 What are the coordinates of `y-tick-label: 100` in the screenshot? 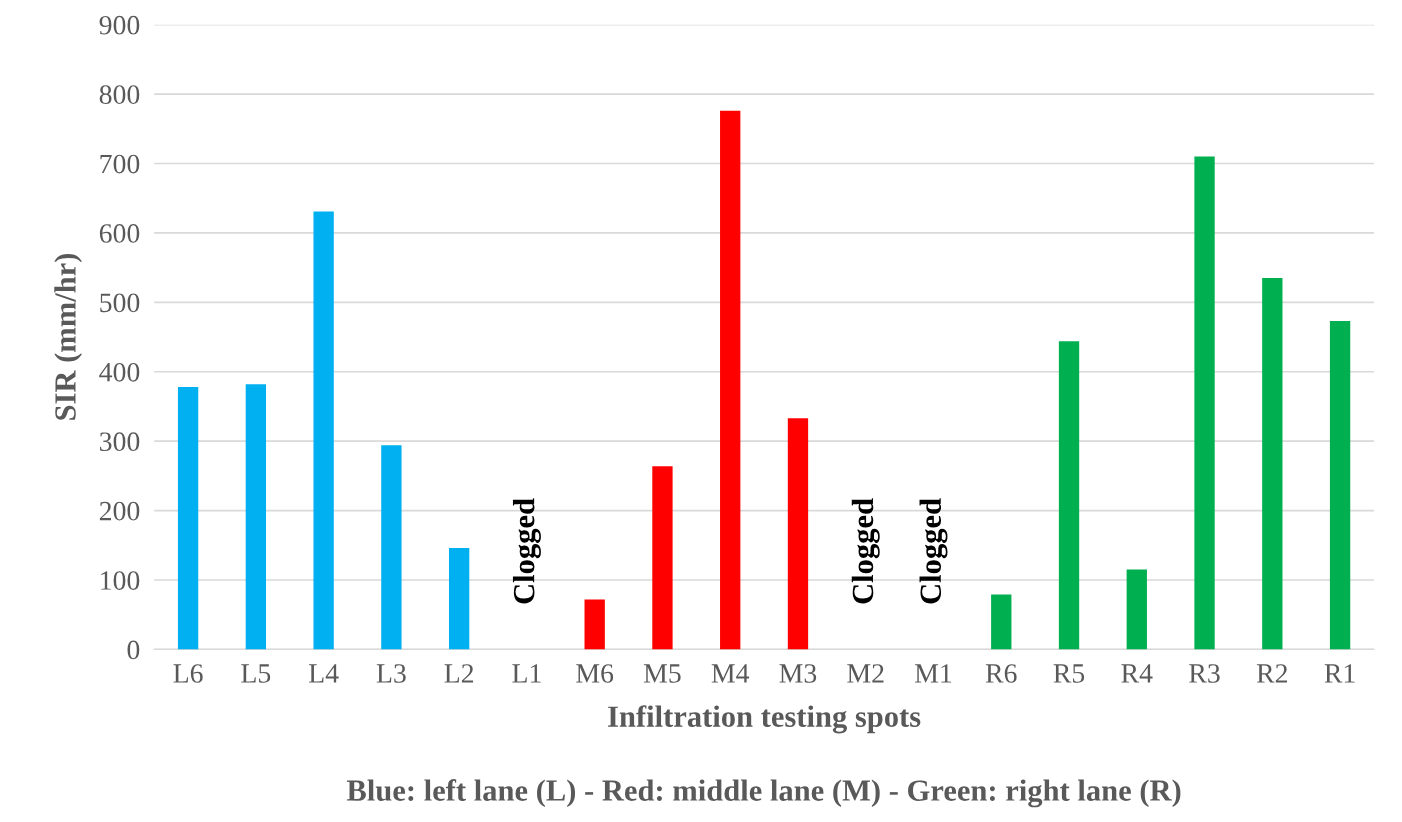 It's located at (120, 580).